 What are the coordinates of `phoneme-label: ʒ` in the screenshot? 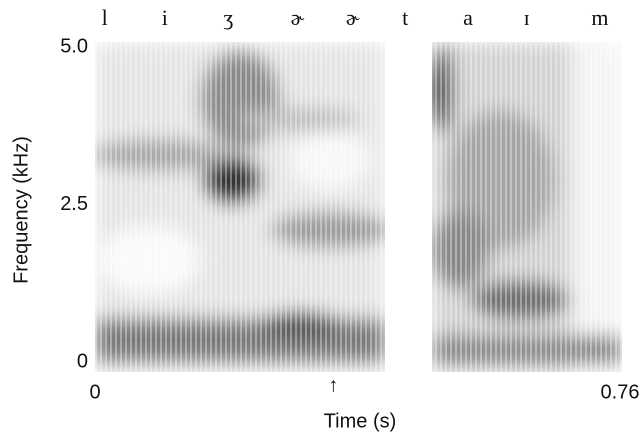 It's located at (228, 17).